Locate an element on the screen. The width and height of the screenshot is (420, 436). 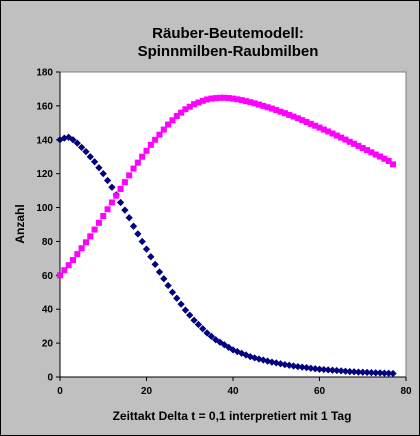
y-tick-label: 60 is located at coordinates (48, 276).